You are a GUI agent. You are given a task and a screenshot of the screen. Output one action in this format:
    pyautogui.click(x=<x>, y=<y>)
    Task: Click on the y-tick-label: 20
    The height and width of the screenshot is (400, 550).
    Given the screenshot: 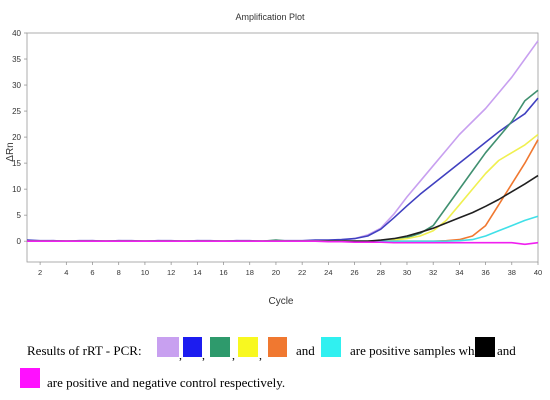 What is the action you would take?
    pyautogui.click(x=16, y=137)
    